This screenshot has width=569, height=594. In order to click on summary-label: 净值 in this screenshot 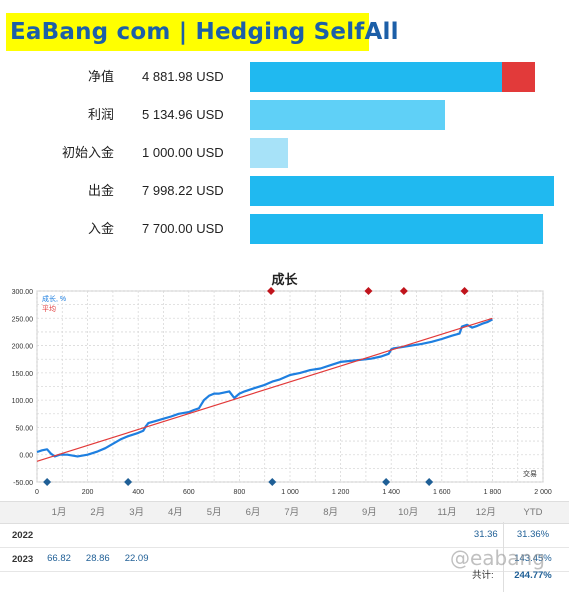, I will do `click(100, 76)`.